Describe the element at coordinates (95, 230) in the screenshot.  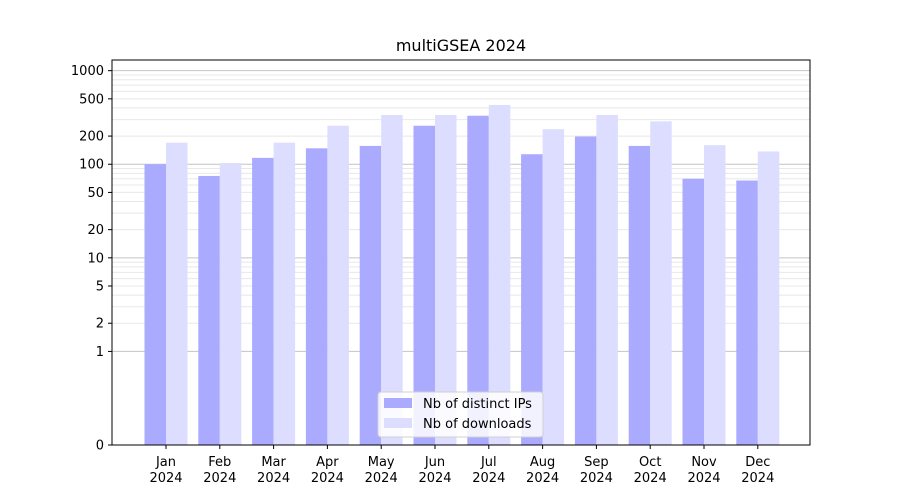
I see `y-tick-label: 20` at that location.